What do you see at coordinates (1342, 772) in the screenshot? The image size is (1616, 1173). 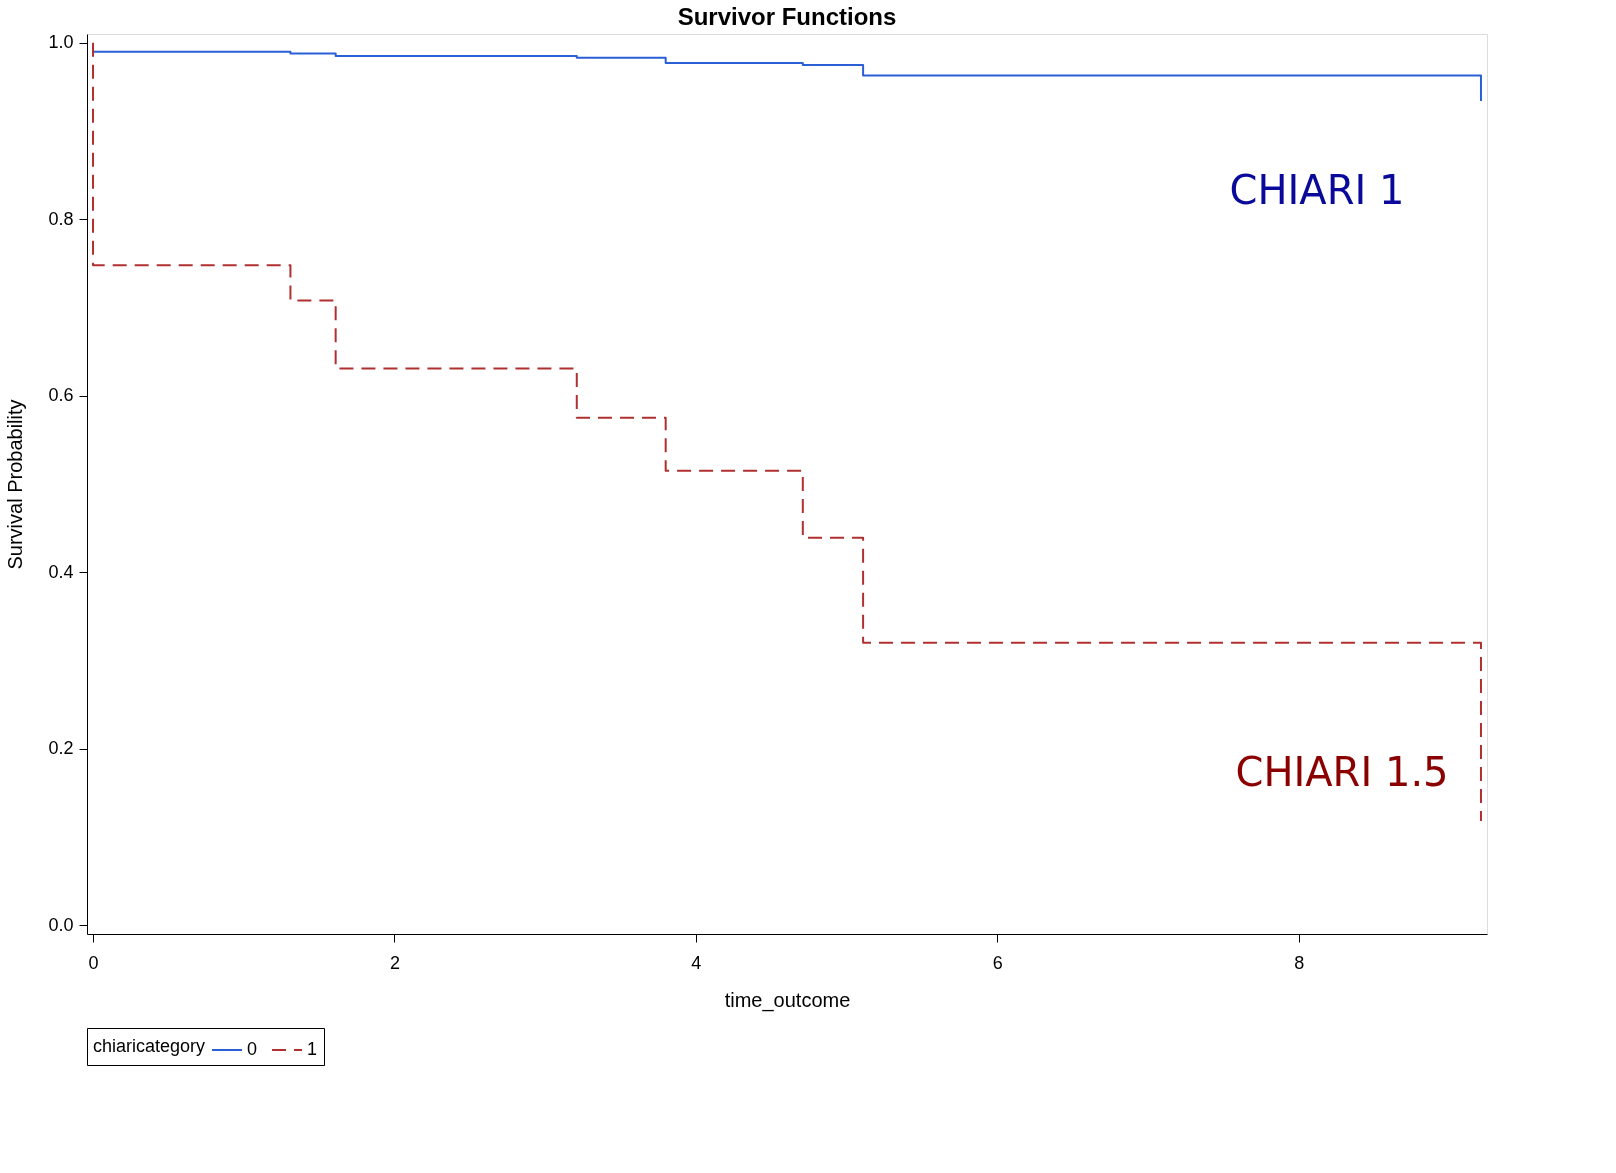 I see `annotation: CHIARI 1.5` at bounding box center [1342, 772].